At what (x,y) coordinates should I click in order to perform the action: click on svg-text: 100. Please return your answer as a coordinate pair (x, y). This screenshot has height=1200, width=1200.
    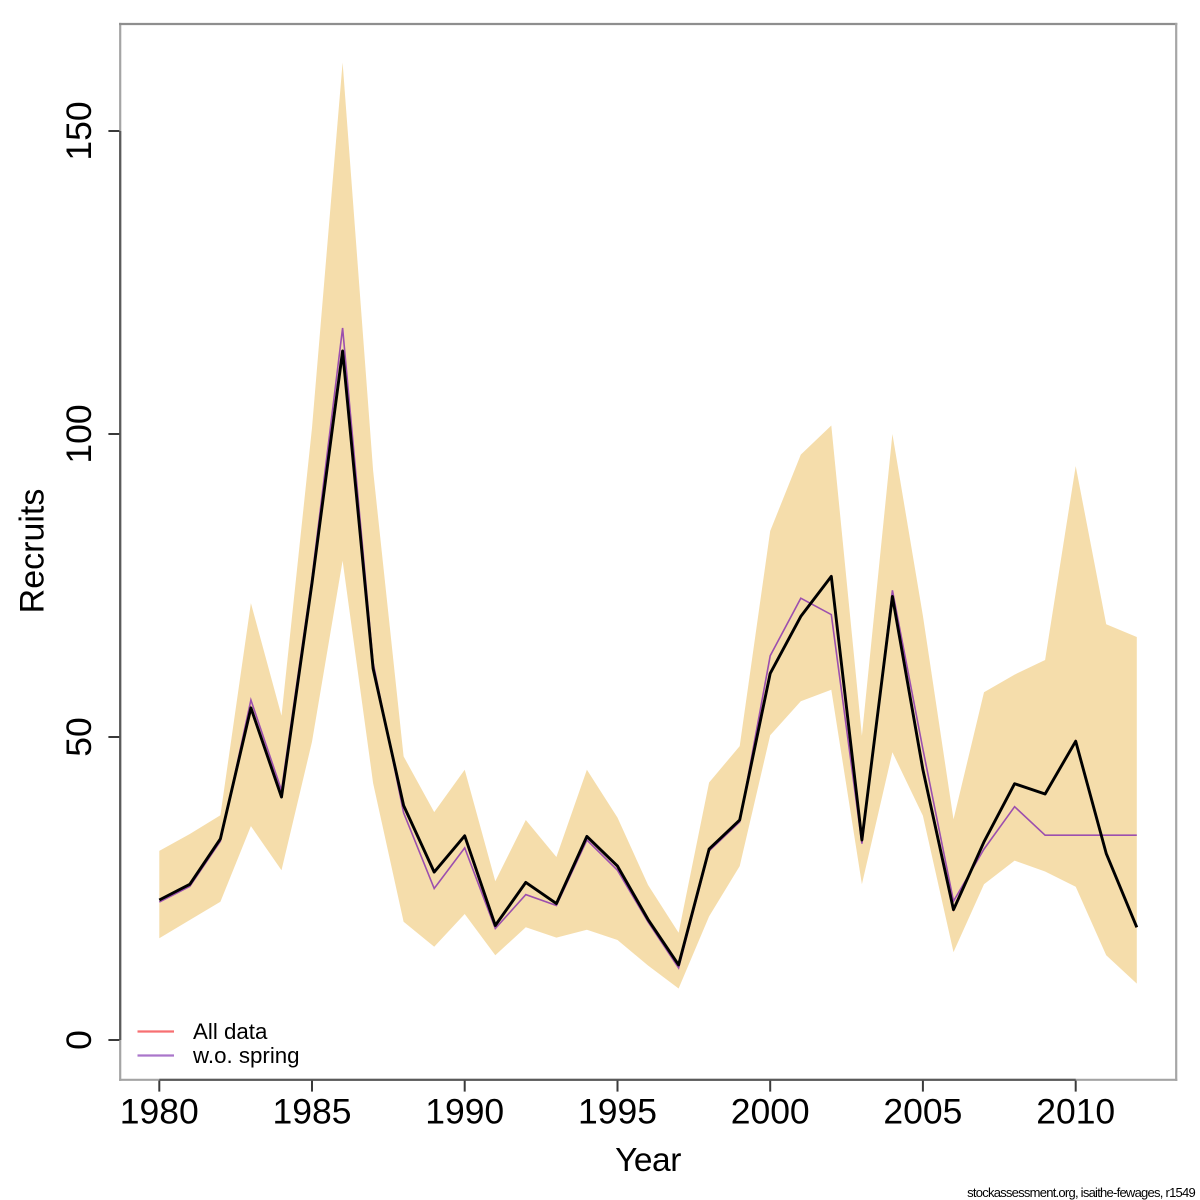
    Looking at the image, I should click on (79, 433).